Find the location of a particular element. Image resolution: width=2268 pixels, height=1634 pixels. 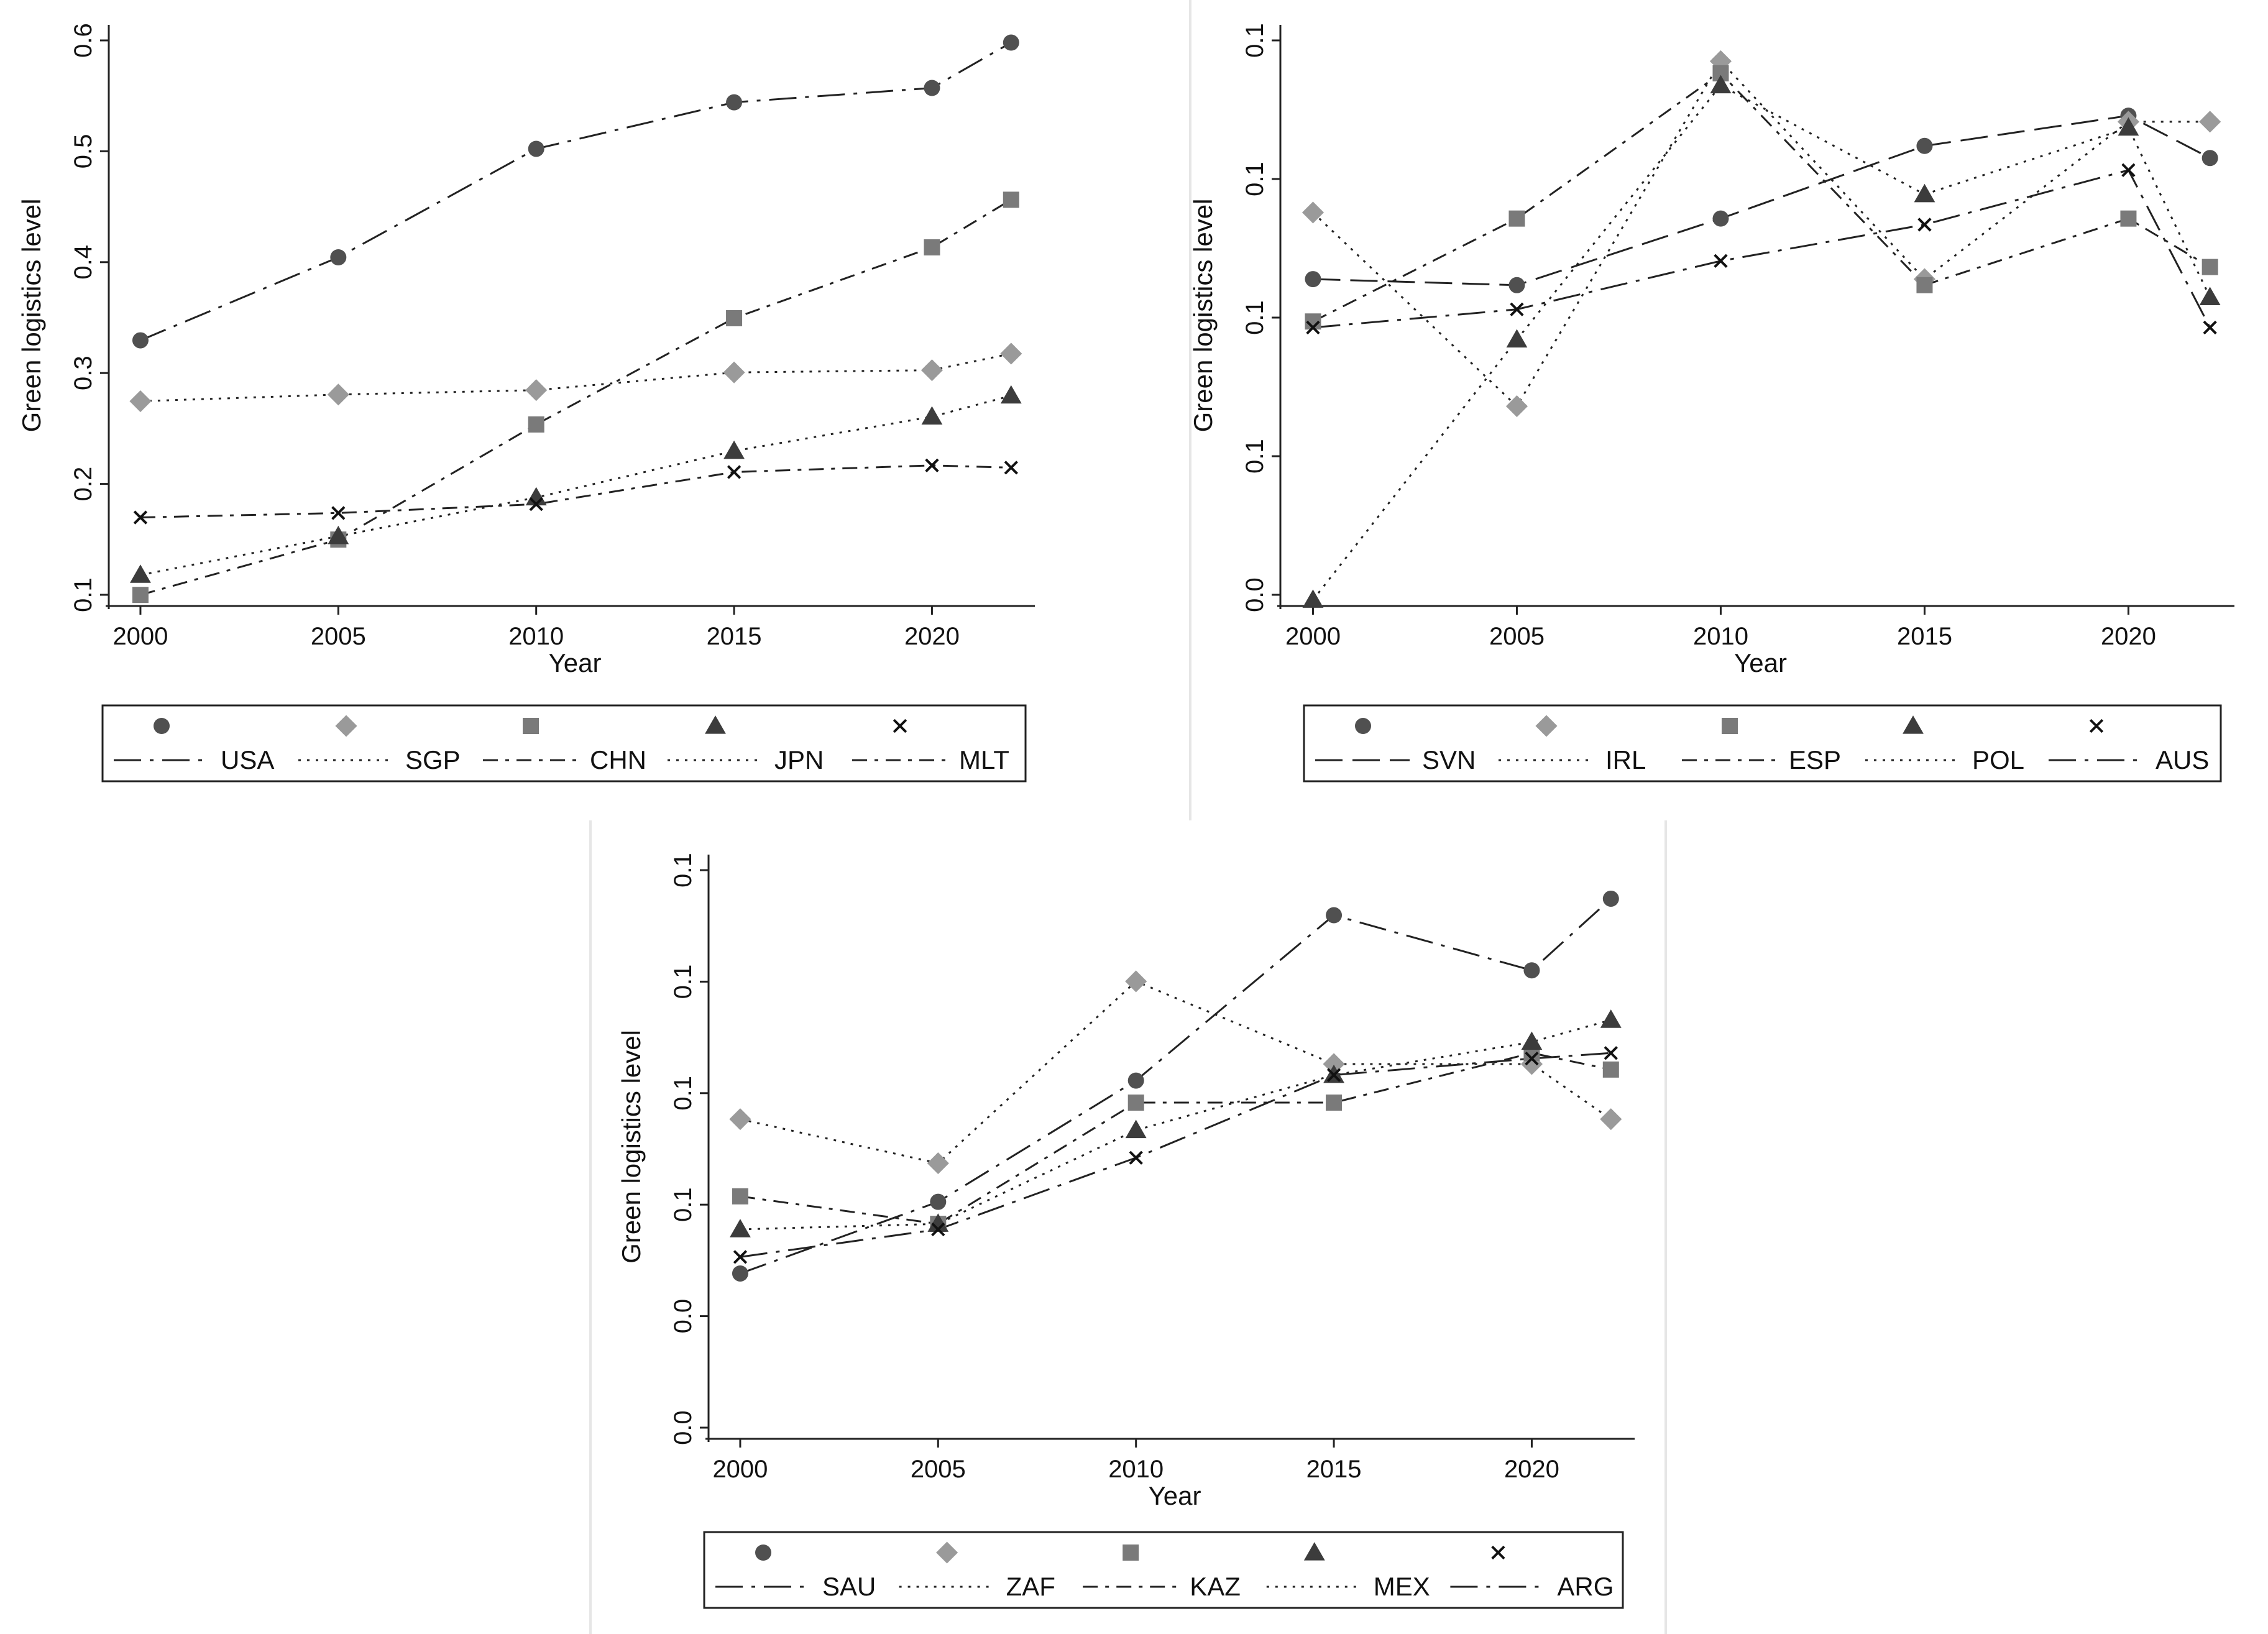

series-line-aus is located at coordinates (1762, 249).